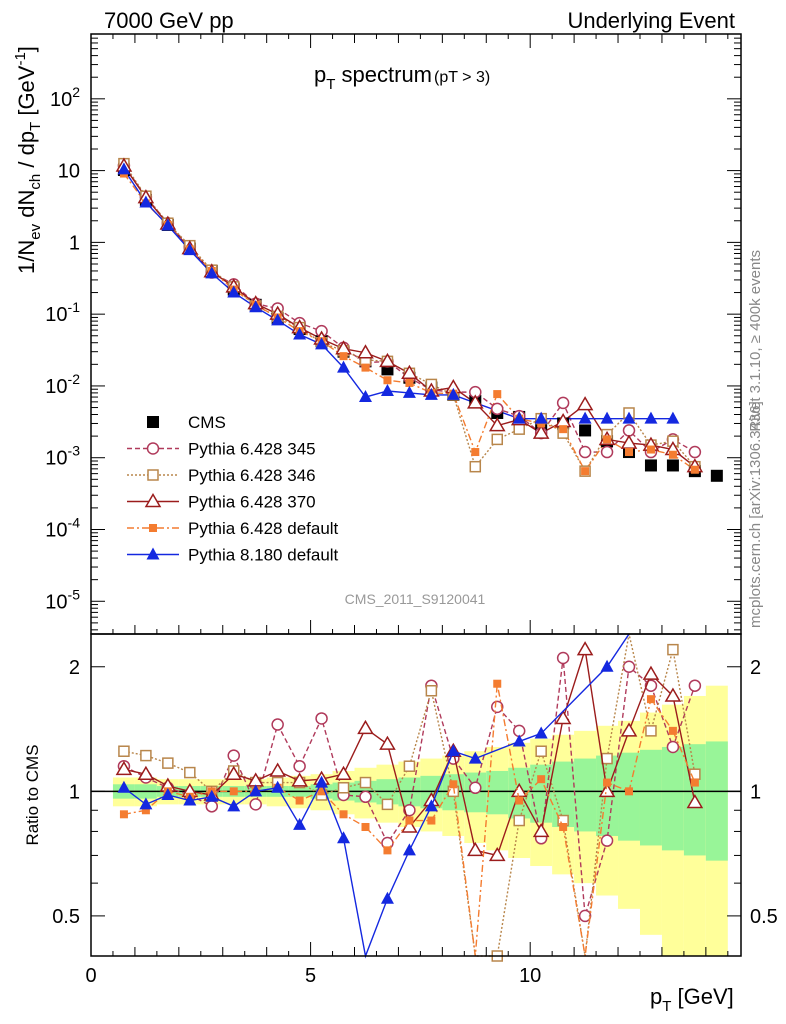 This screenshot has height=1024, width=786. What do you see at coordinates (74, 668) in the screenshot?
I see `ratio-y-tick-label-left: 2` at bounding box center [74, 668].